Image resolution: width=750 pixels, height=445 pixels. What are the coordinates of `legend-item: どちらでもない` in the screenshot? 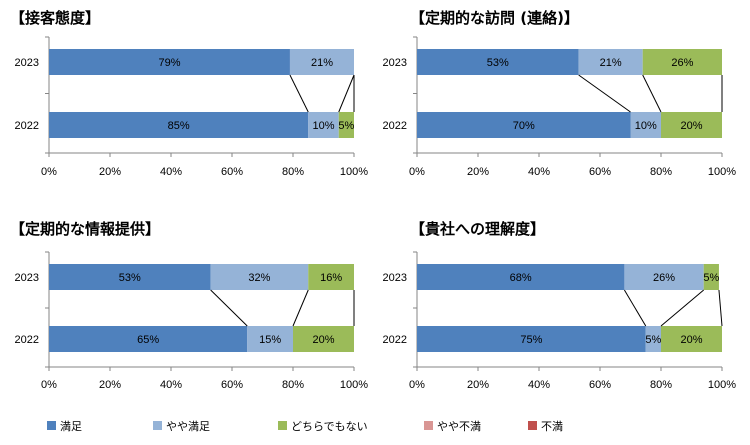 It's located at (323, 426).